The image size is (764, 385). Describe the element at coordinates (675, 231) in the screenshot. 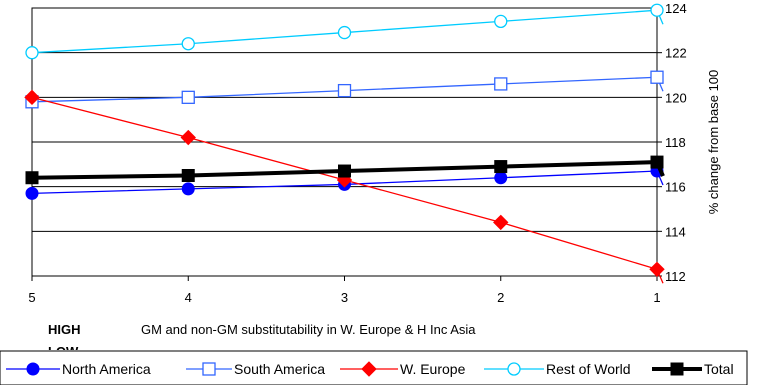

I see `y-tick-label: 114` at that location.